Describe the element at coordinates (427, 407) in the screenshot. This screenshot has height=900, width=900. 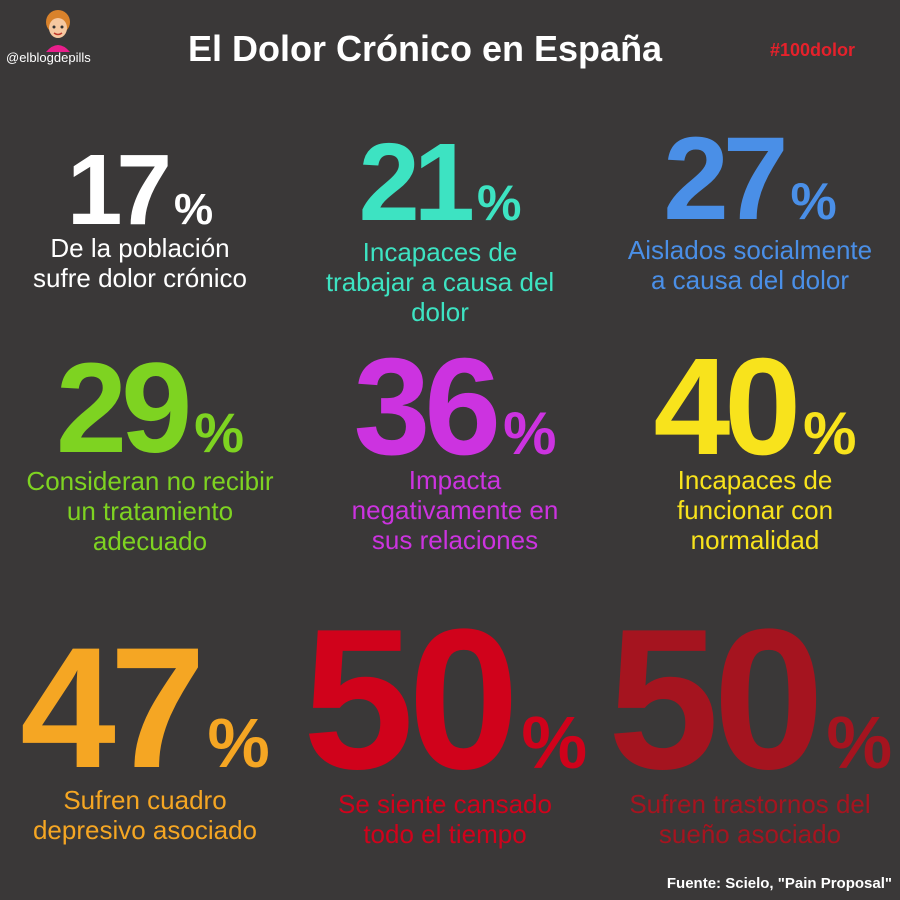
I see `stat-value: 36` at that location.